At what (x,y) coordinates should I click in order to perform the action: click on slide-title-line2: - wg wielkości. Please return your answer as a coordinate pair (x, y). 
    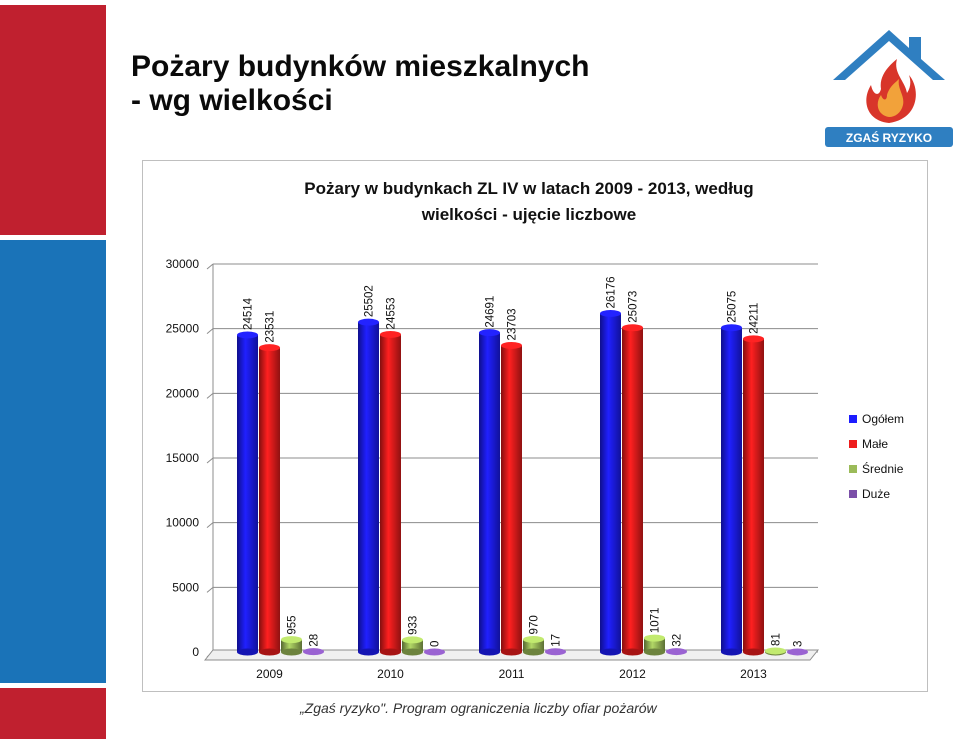
    Looking at the image, I should click on (232, 100).